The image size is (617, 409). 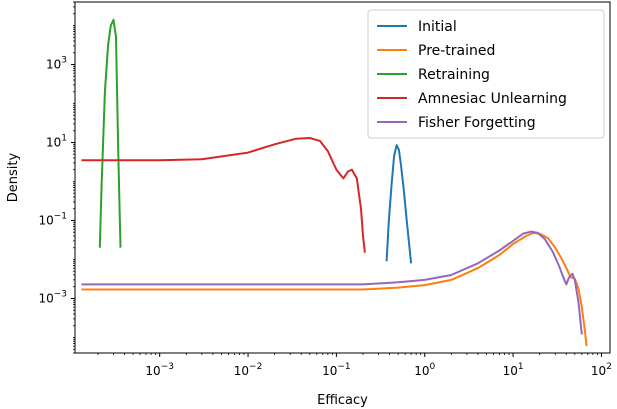 I want to click on y-axis-label: Density, so click(x=13, y=177).